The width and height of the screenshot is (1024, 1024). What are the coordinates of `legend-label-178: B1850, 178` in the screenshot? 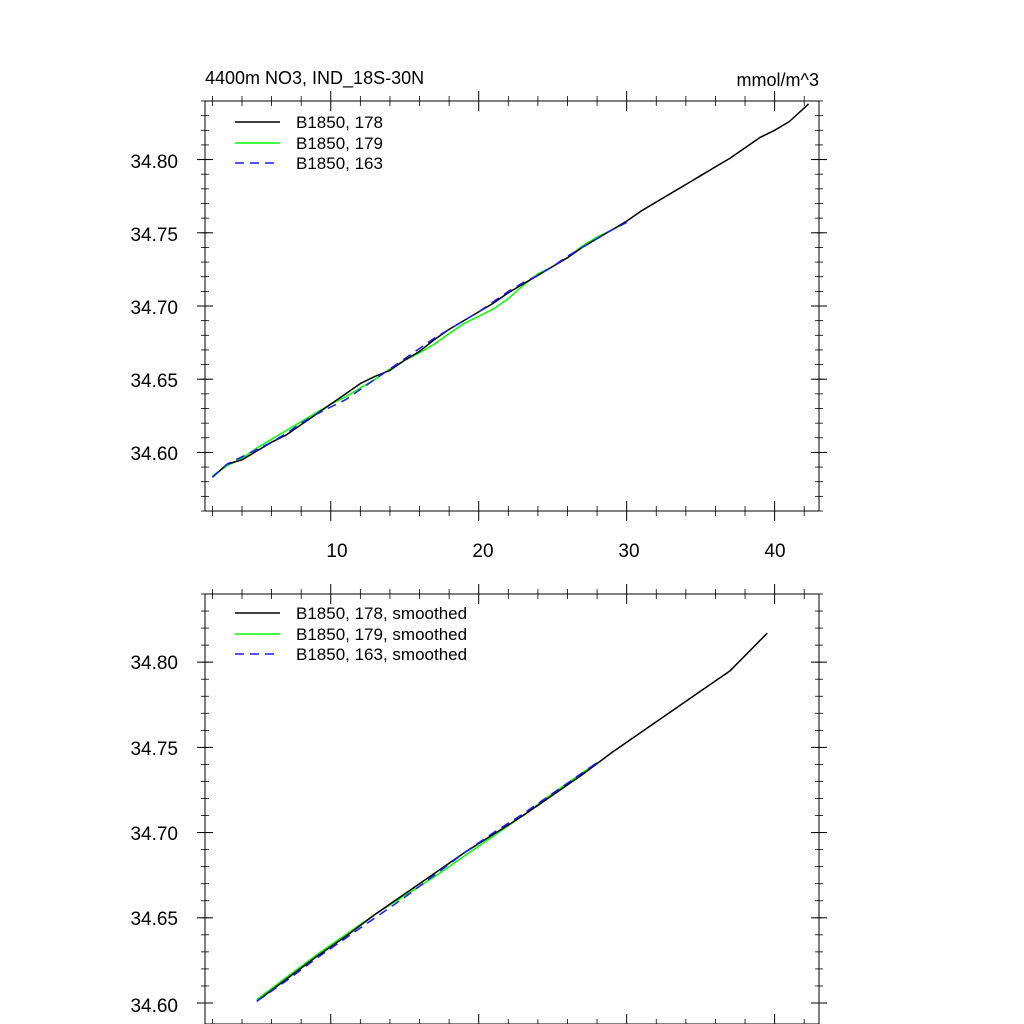 It's located at (339, 122).